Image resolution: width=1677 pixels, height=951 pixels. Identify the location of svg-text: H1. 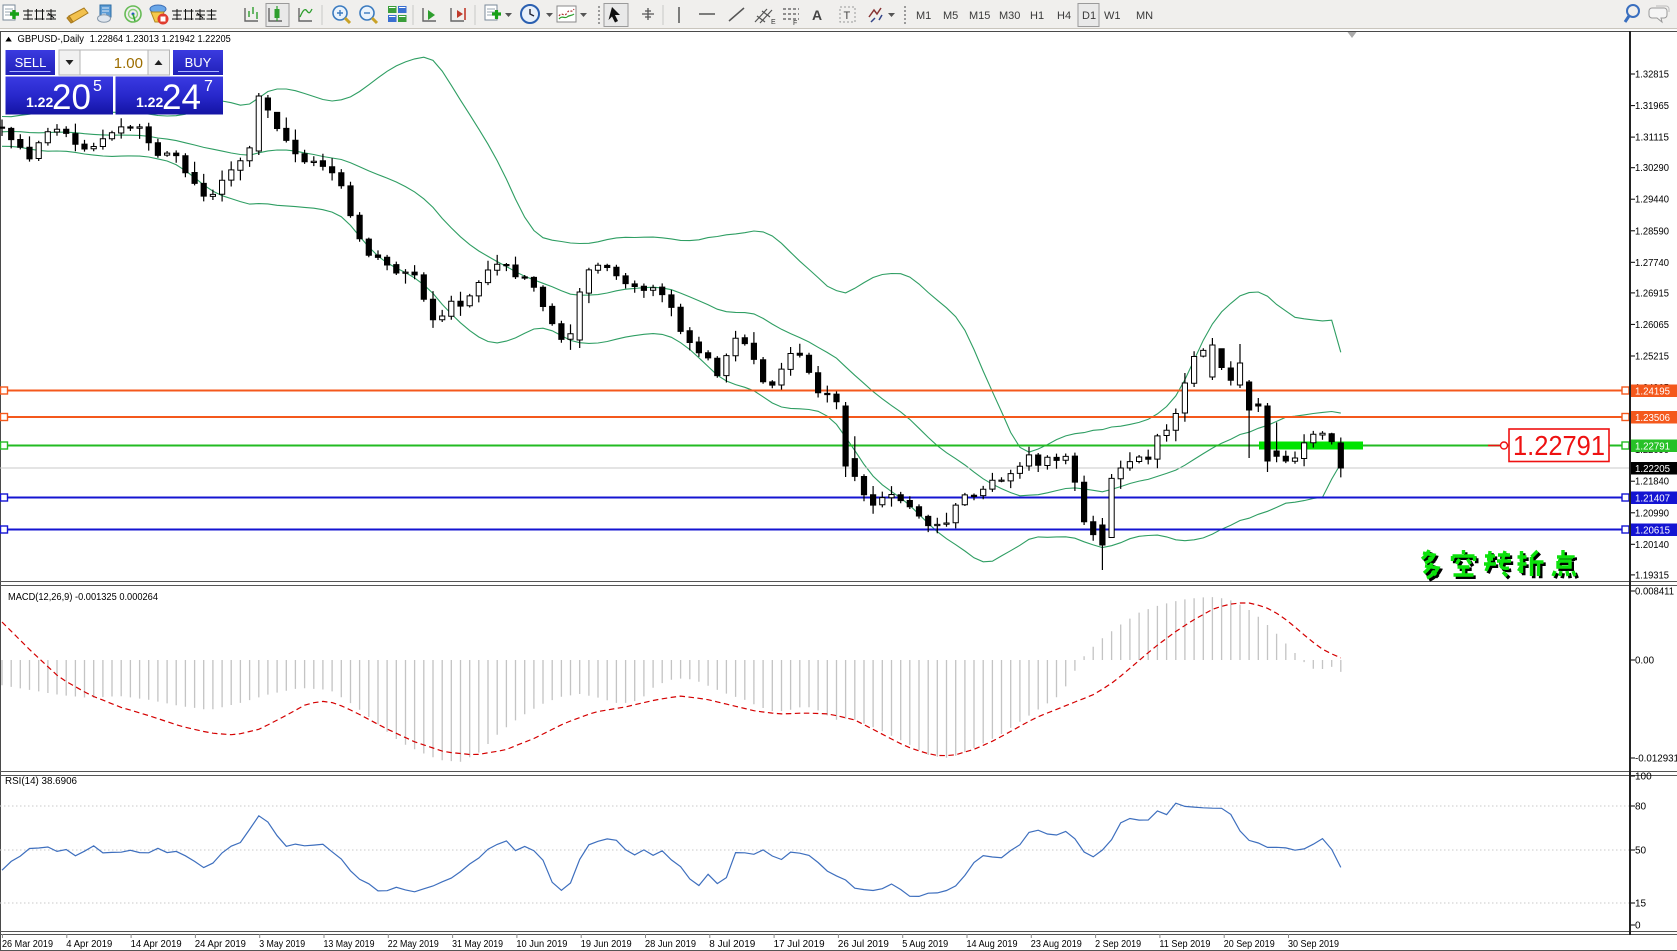
(1037, 16).